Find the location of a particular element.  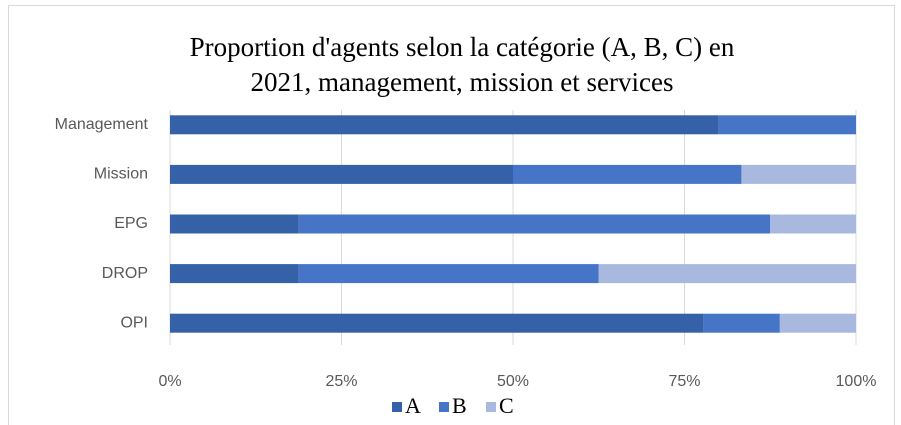

y-tick-label: EPG is located at coordinates (131, 223).